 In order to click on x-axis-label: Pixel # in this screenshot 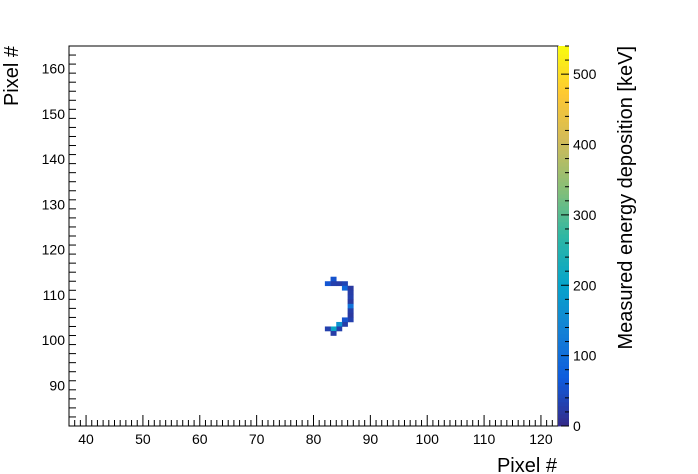, I will do `click(527, 464)`.